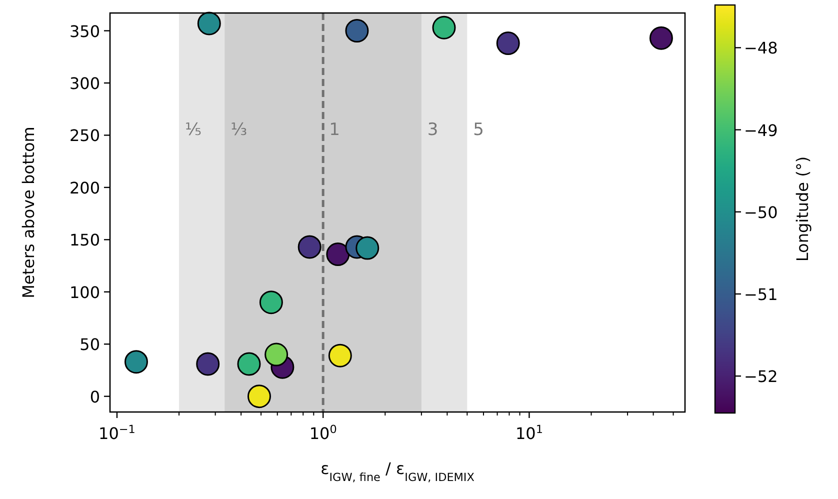 This screenshot has width=838, height=499. What do you see at coordinates (397, 471) in the screenshot?
I see `x-axis-title: ε$_{IGW, fine}$ / ε$_{IGW, IDEMIX}$` at bounding box center [397, 471].